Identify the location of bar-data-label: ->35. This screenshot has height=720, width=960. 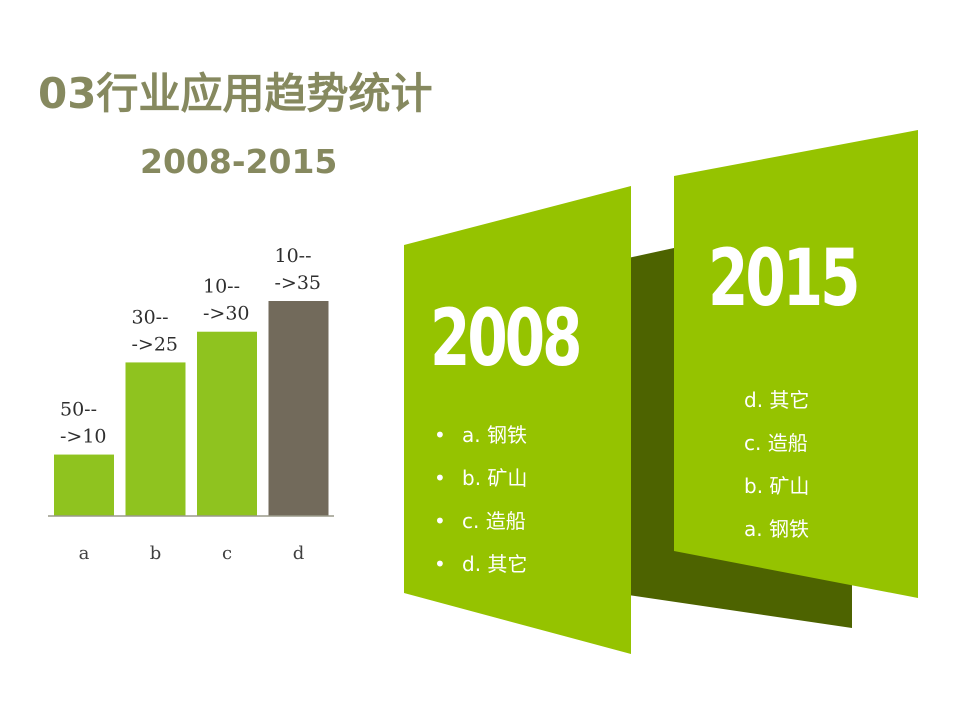
(298, 283).